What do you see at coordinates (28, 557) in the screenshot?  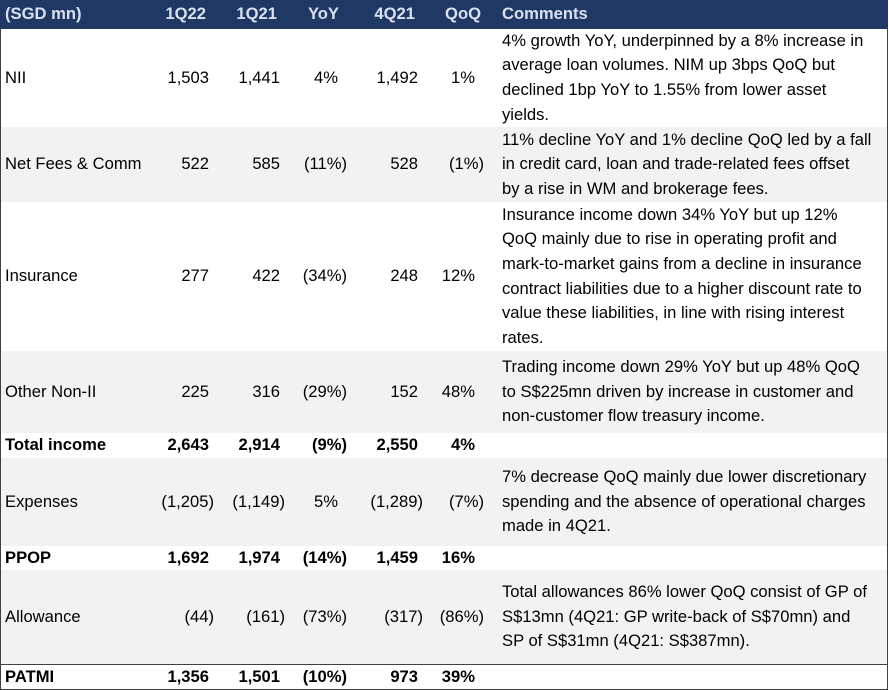 I see `row-label: PPOP` at bounding box center [28, 557].